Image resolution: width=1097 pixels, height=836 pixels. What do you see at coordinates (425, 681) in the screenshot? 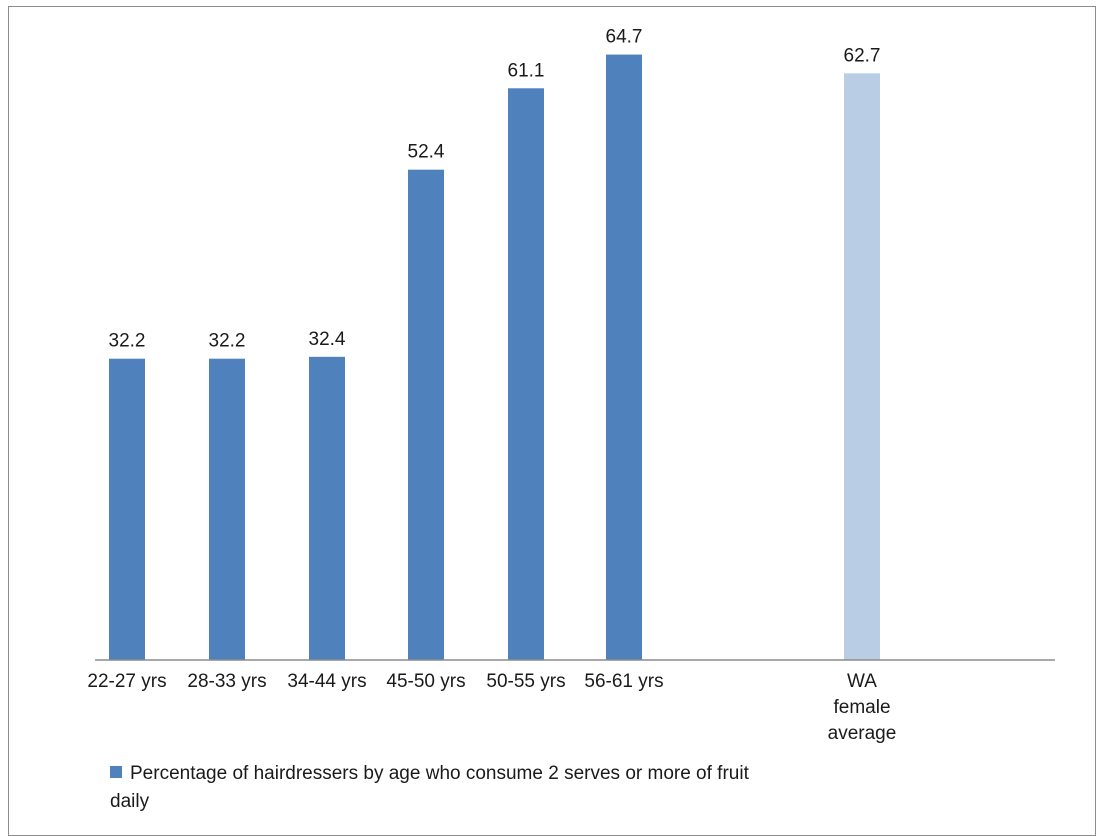
I see `category-label-4: 45-50 yrs` at bounding box center [425, 681].